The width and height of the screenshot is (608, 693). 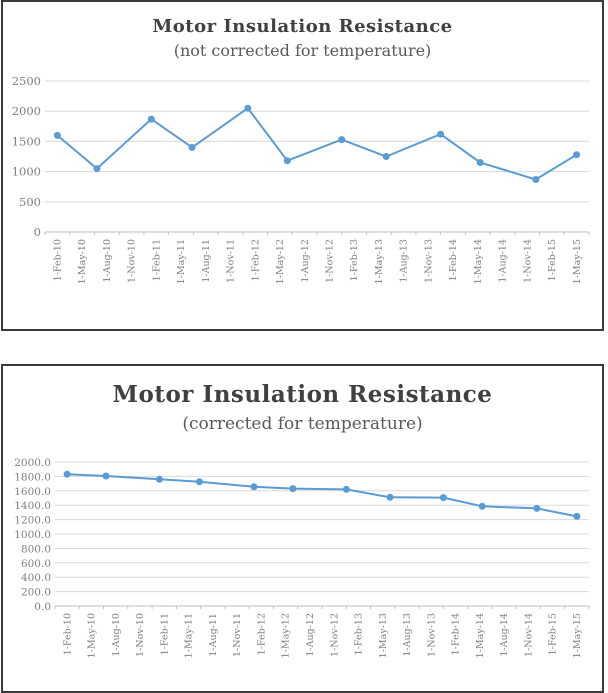 What do you see at coordinates (32, 463) in the screenshot?
I see `y-axis-tick-label: 2000.0` at bounding box center [32, 463].